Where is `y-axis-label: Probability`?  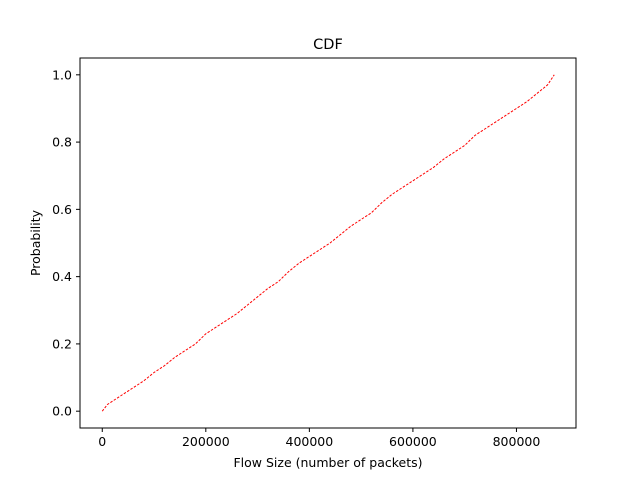 y-axis-label: Probability is located at coordinates (35, 242).